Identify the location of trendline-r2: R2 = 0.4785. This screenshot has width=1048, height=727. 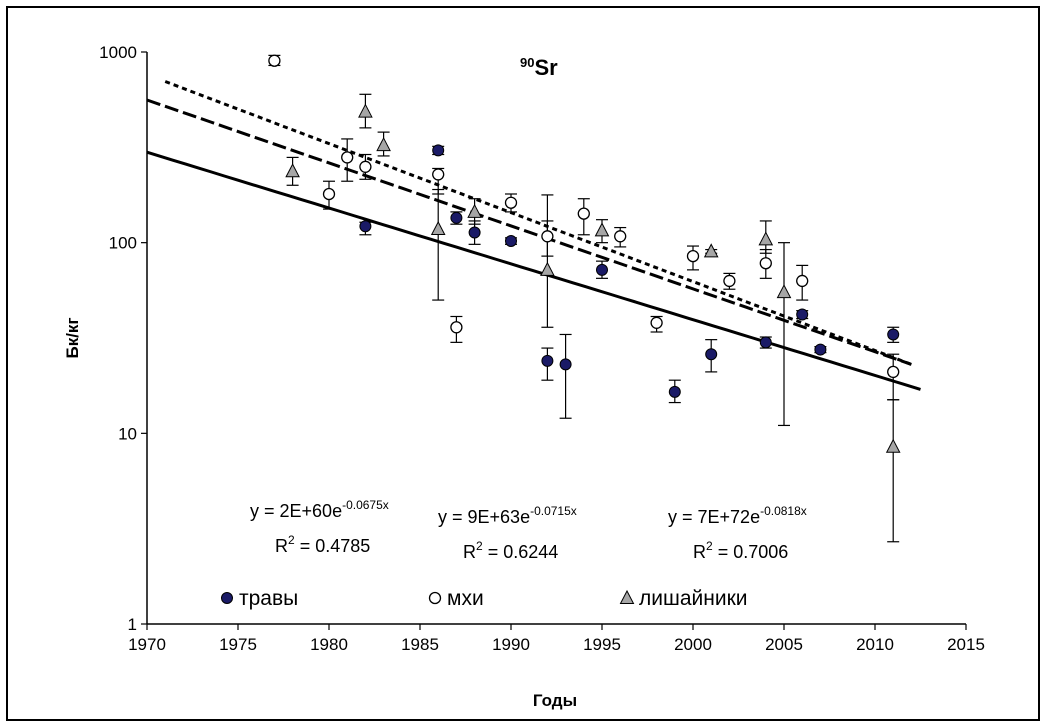
(322, 544).